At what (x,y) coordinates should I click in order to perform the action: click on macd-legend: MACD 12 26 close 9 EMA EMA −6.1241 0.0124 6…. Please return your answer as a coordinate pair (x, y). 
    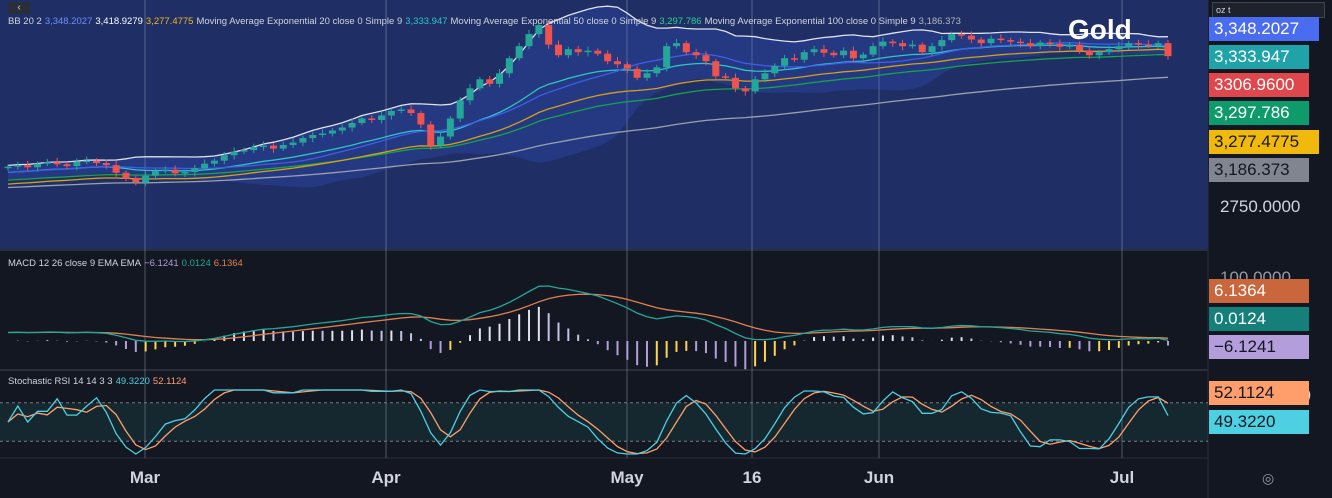
    Looking at the image, I should click on (127, 263).